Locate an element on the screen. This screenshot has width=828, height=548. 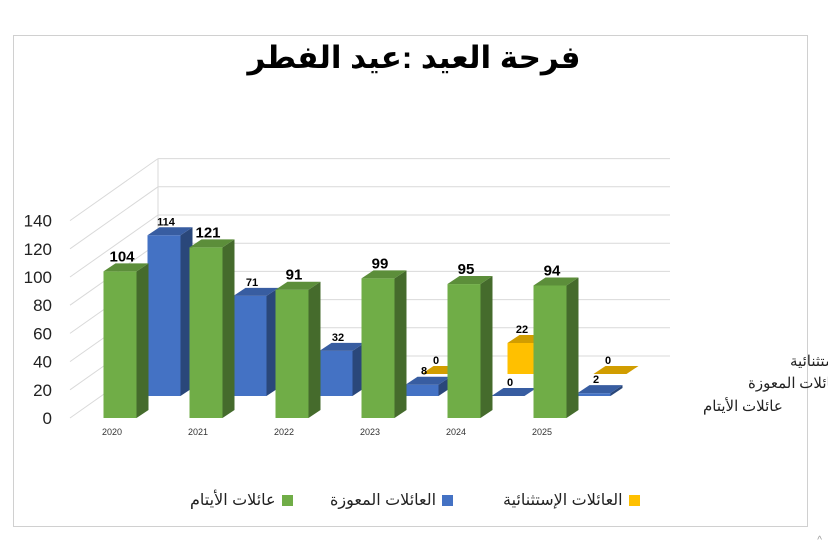
bar-s1-c2 is located at coordinates (336, 373).